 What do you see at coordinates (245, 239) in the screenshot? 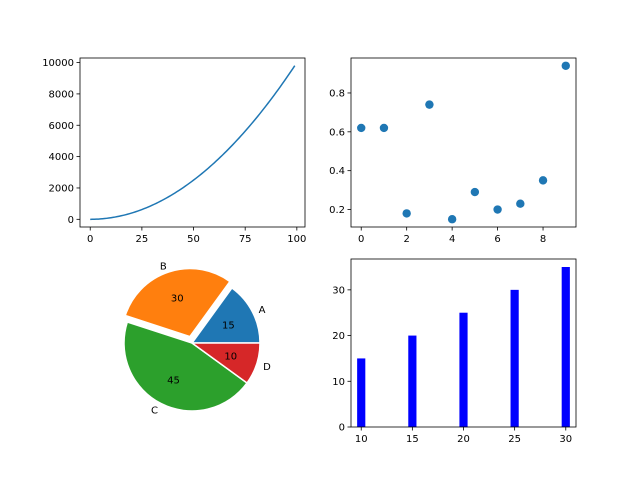
I see `line-chart-x-tick-label: 75` at bounding box center [245, 239].